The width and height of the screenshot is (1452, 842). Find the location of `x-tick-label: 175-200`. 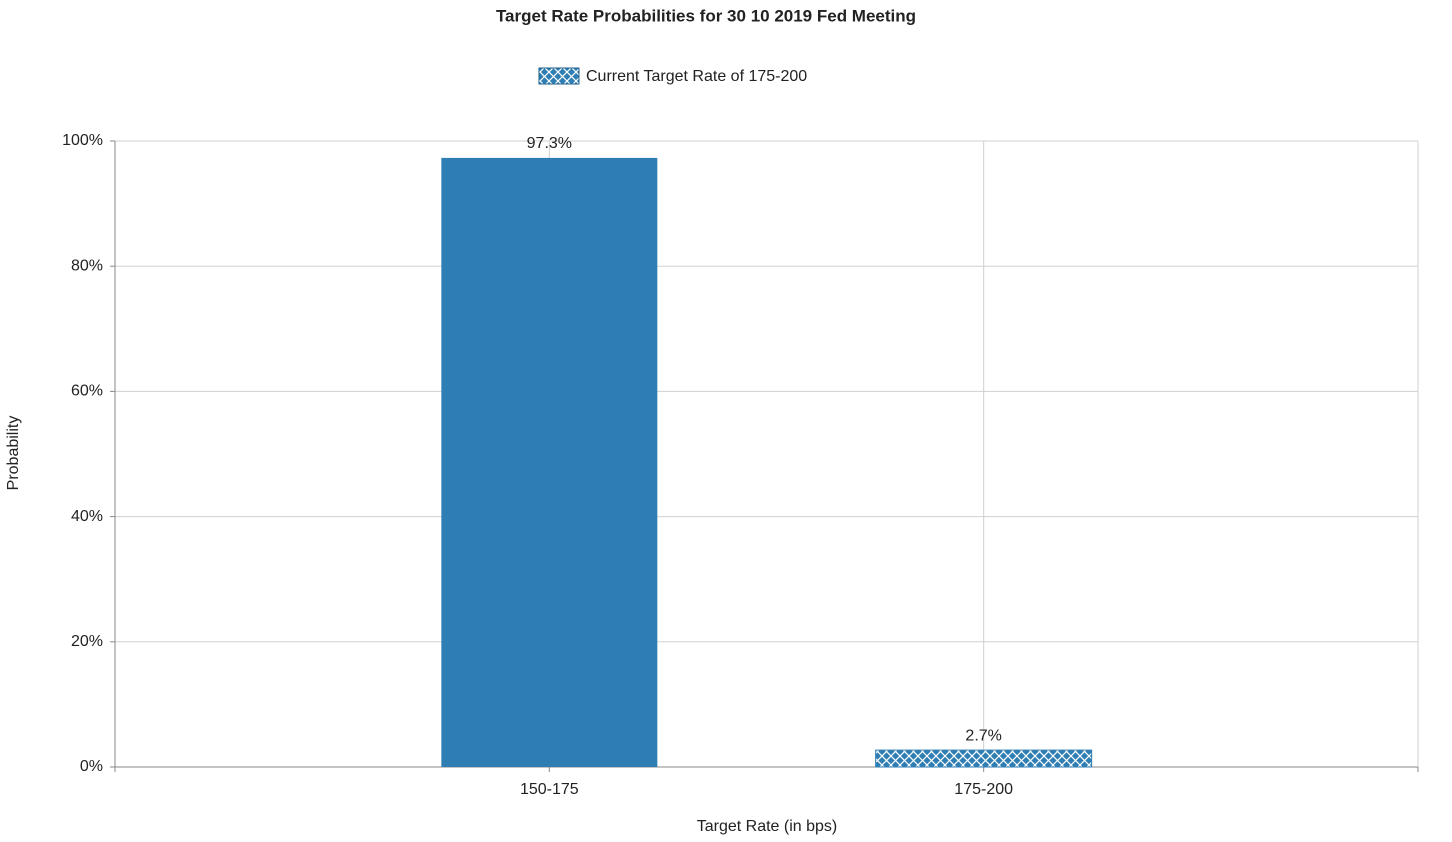

x-tick-label: 175-200 is located at coordinates (983, 789).